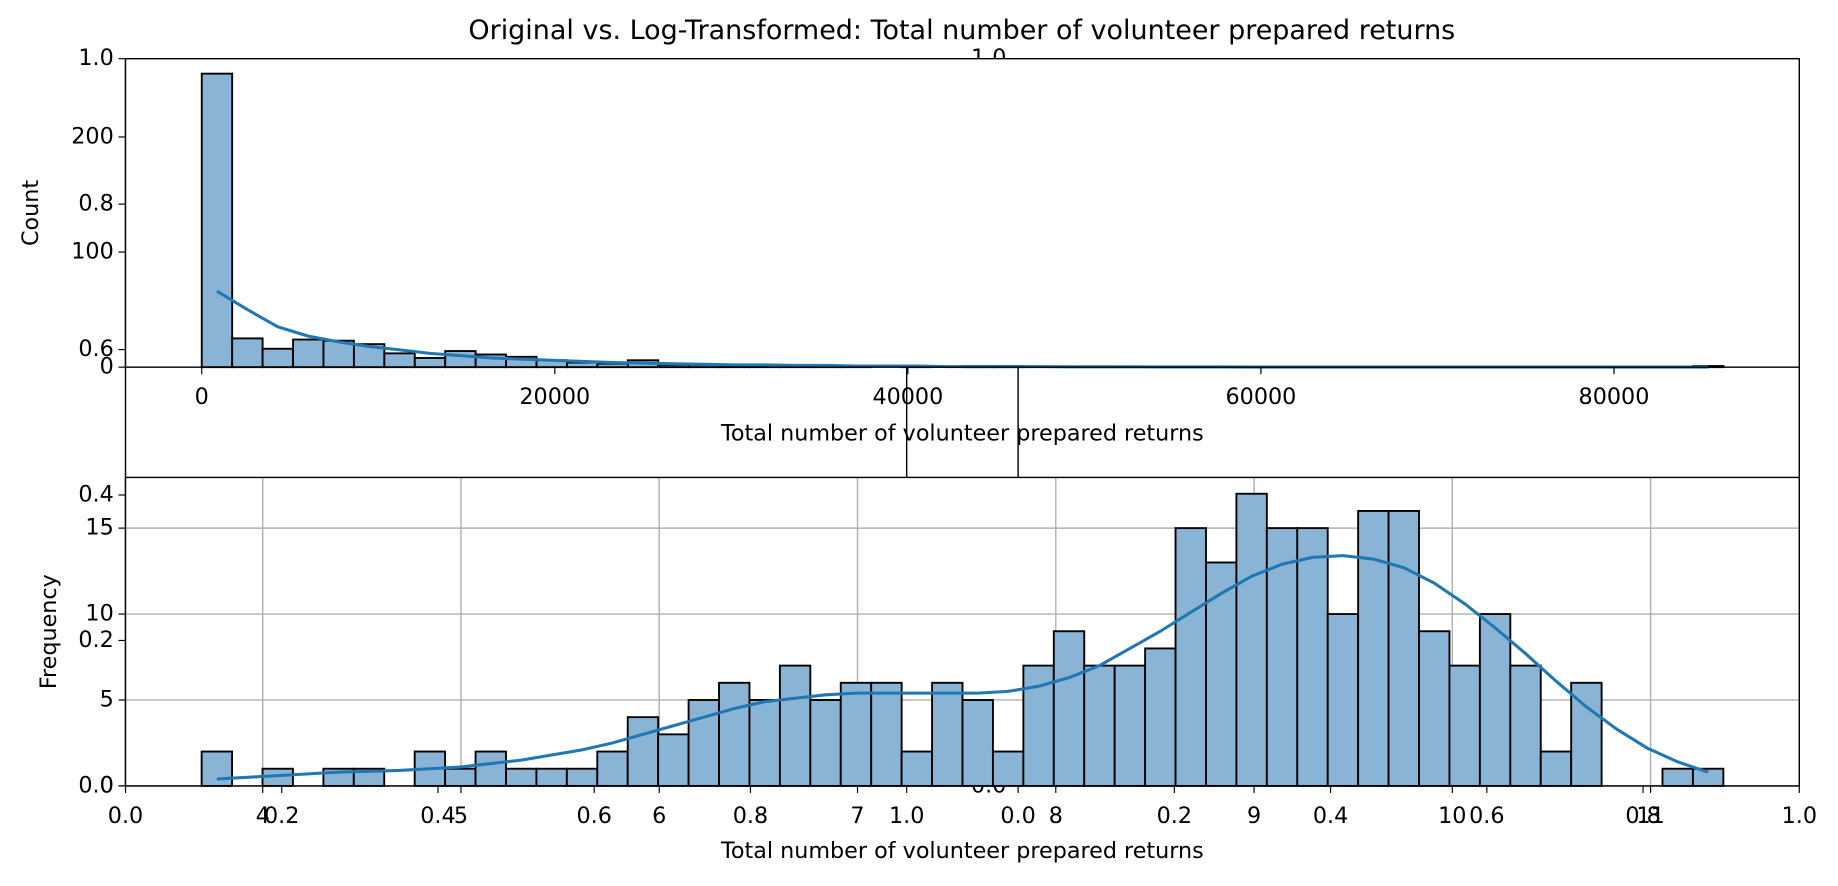 The height and width of the screenshot is (886, 1838). I want to click on x-tick-label: 80000, so click(1614, 397).